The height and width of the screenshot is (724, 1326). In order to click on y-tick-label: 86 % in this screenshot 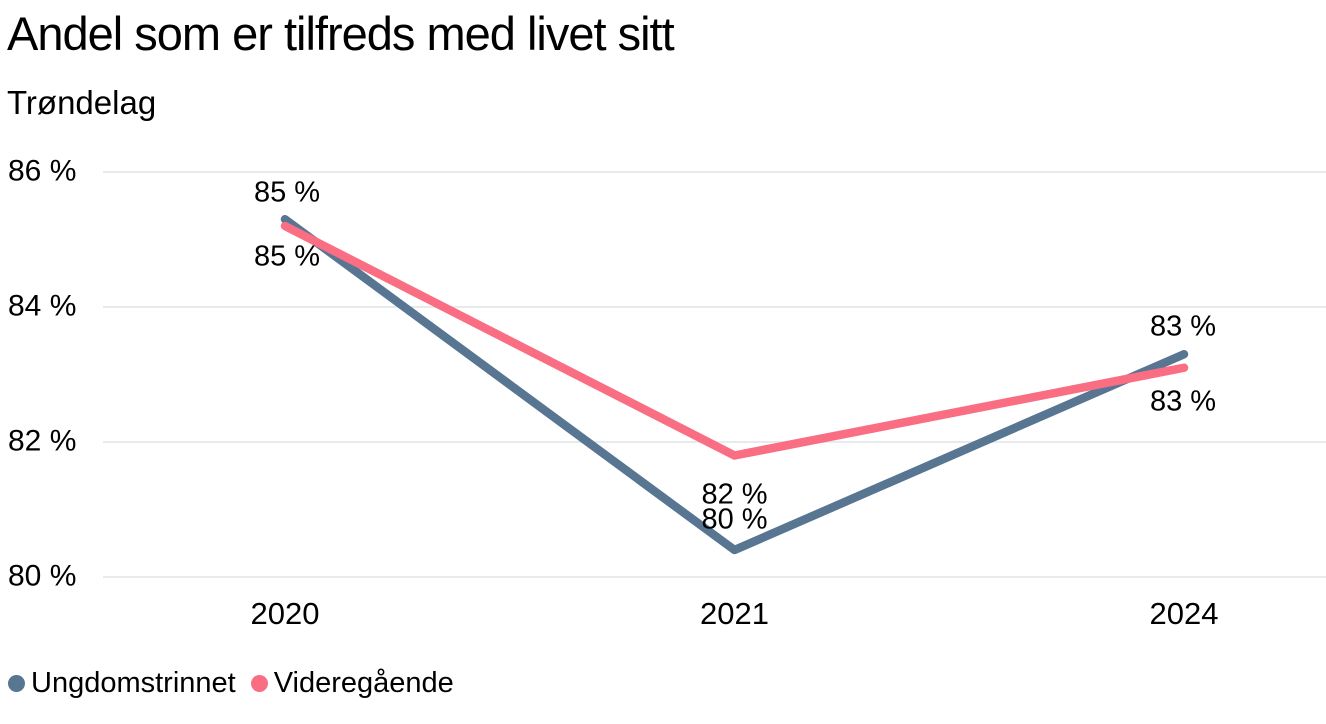, I will do `click(42, 171)`.